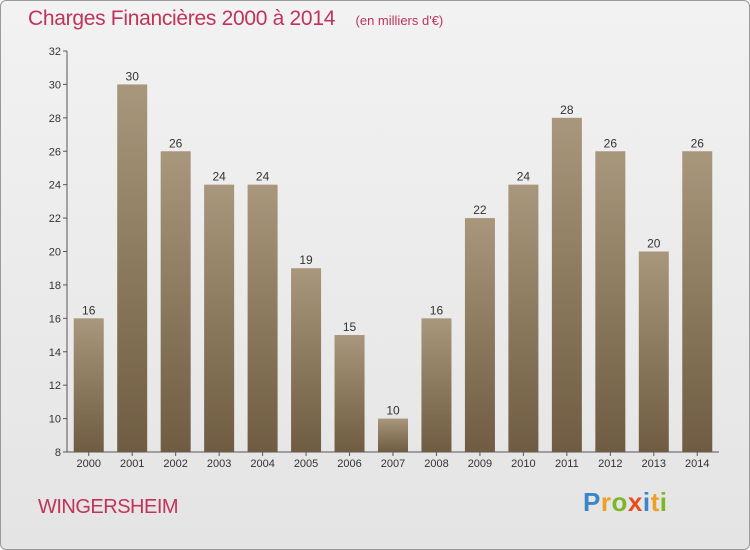 This screenshot has width=750, height=550. Describe the element at coordinates (393, 464) in the screenshot. I see `x-tick-label: 2007` at that location.